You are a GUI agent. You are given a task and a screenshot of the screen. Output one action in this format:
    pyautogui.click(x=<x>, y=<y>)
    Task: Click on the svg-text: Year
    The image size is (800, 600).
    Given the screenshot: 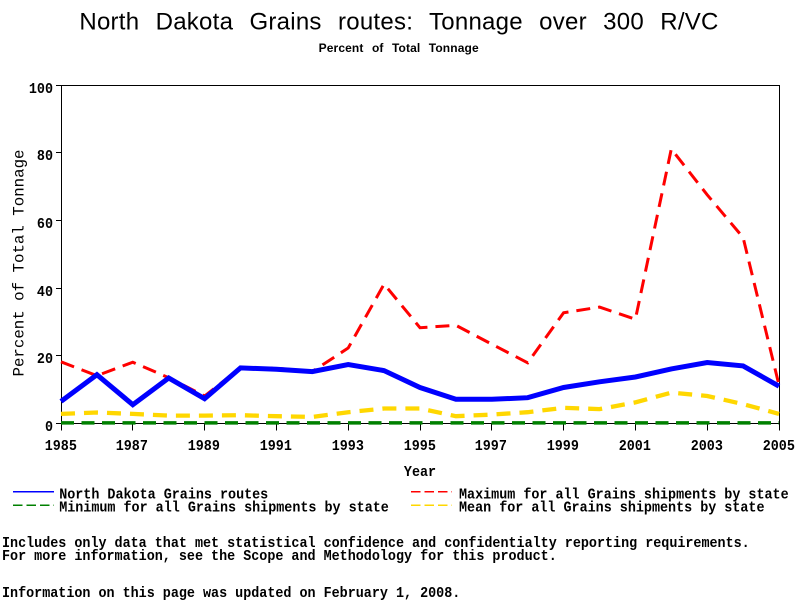 What is the action you would take?
    pyautogui.click(x=420, y=472)
    